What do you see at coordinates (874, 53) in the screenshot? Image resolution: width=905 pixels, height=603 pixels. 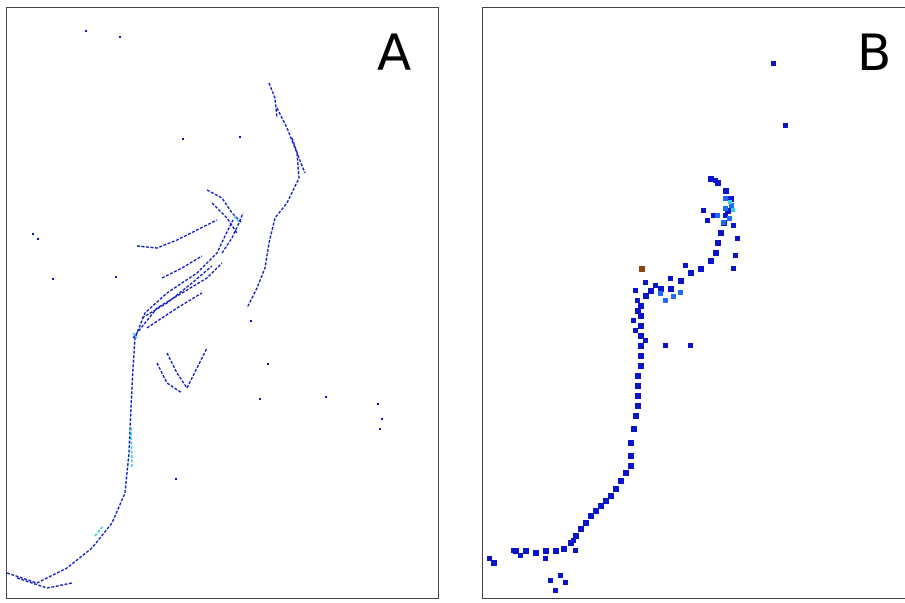 I see `panel-label-b: B` at bounding box center [874, 53].